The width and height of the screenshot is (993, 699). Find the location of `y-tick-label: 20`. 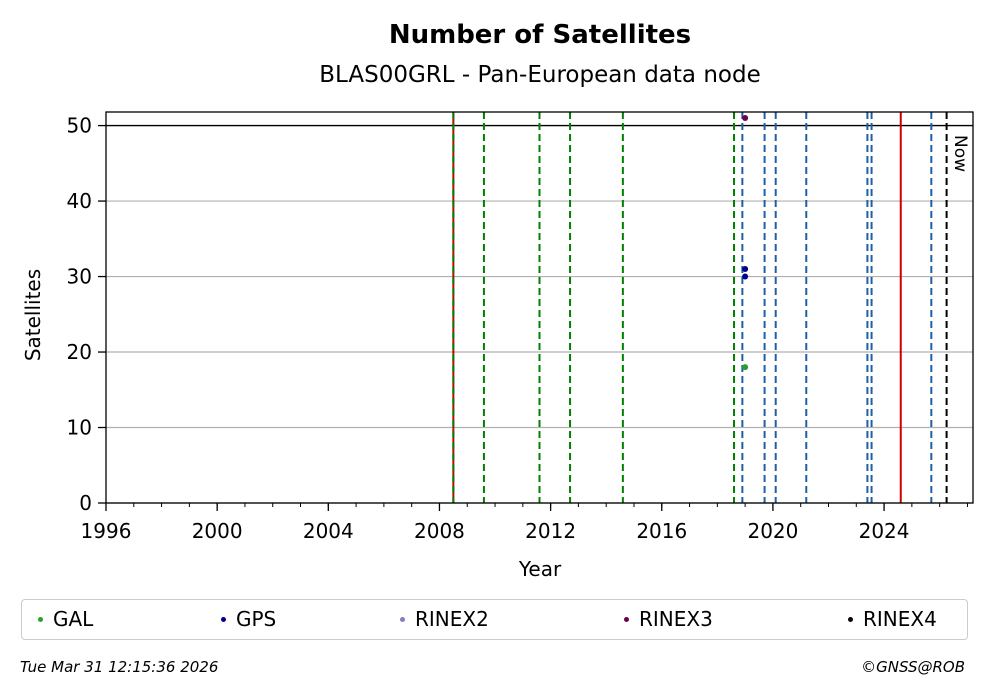

y-tick-label: 20 is located at coordinates (79, 352).